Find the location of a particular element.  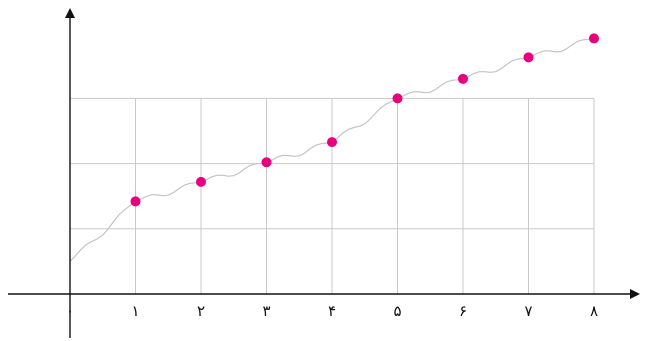

x-tick-label-4: ۴ is located at coordinates (332, 311).